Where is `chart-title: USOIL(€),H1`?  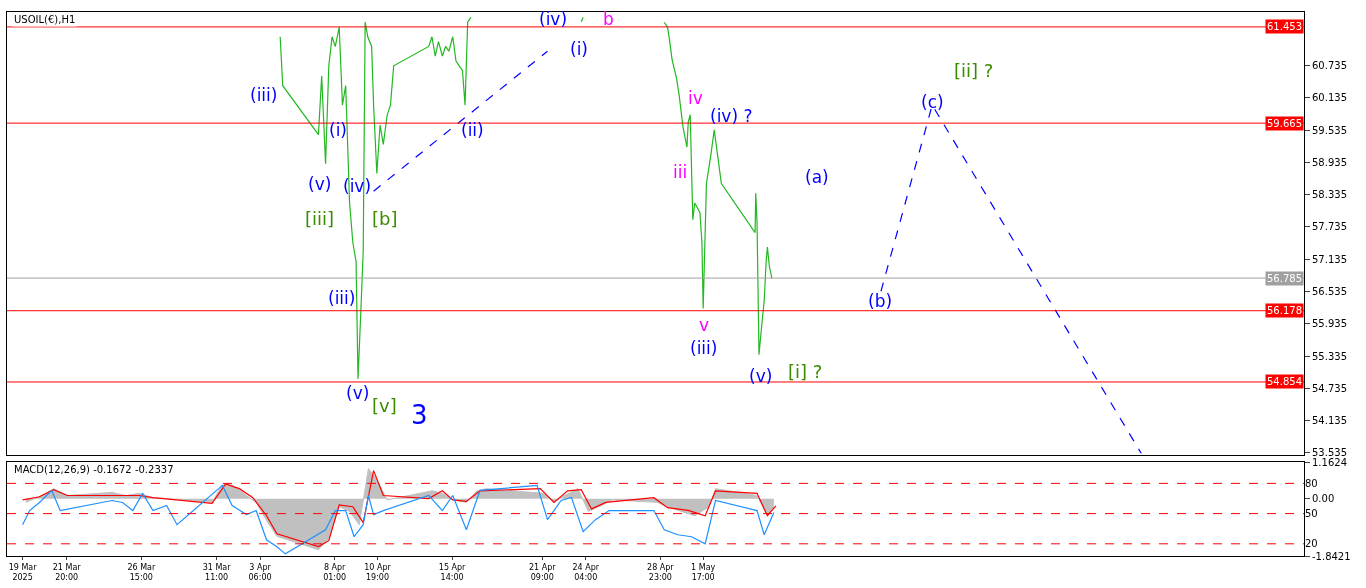
chart-title: USOIL(€),H1 is located at coordinates (45, 19).